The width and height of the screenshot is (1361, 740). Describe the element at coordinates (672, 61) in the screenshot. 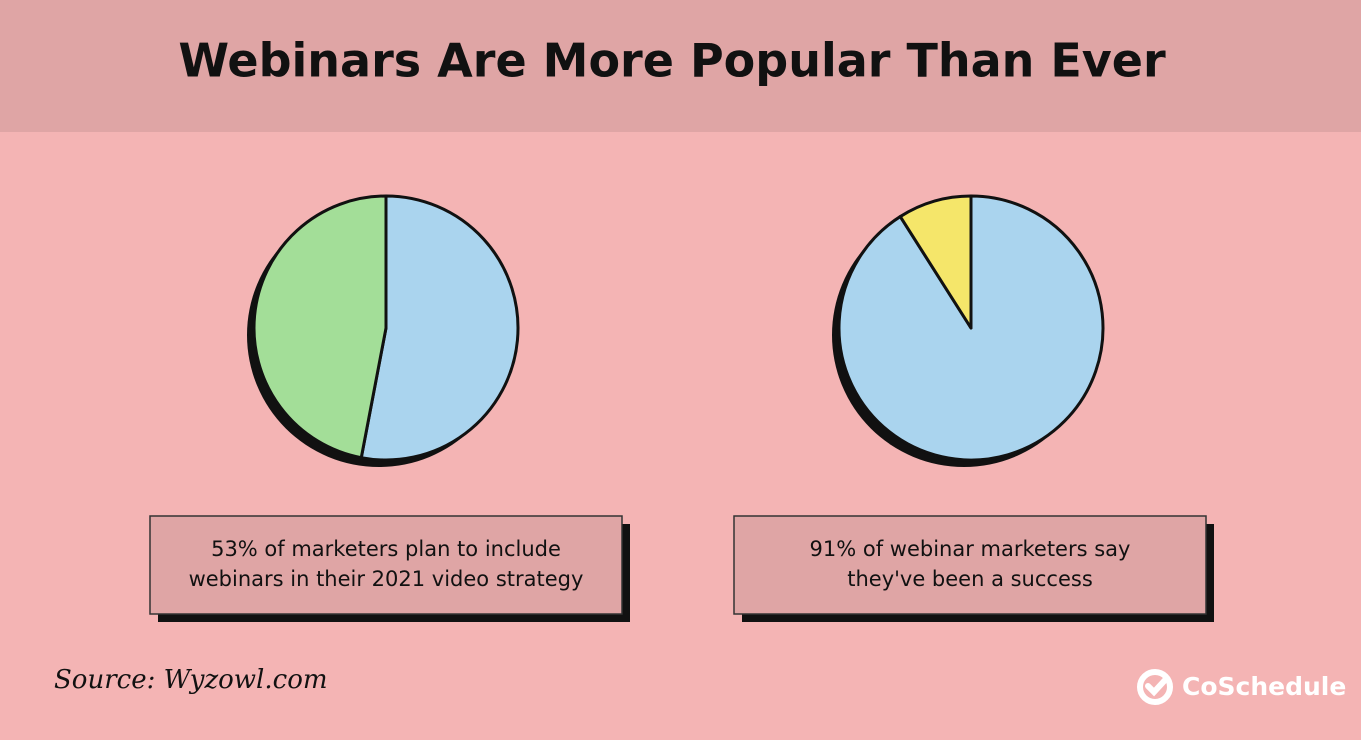

I see `title: Webinars Are More Popular Than Ever` at that location.